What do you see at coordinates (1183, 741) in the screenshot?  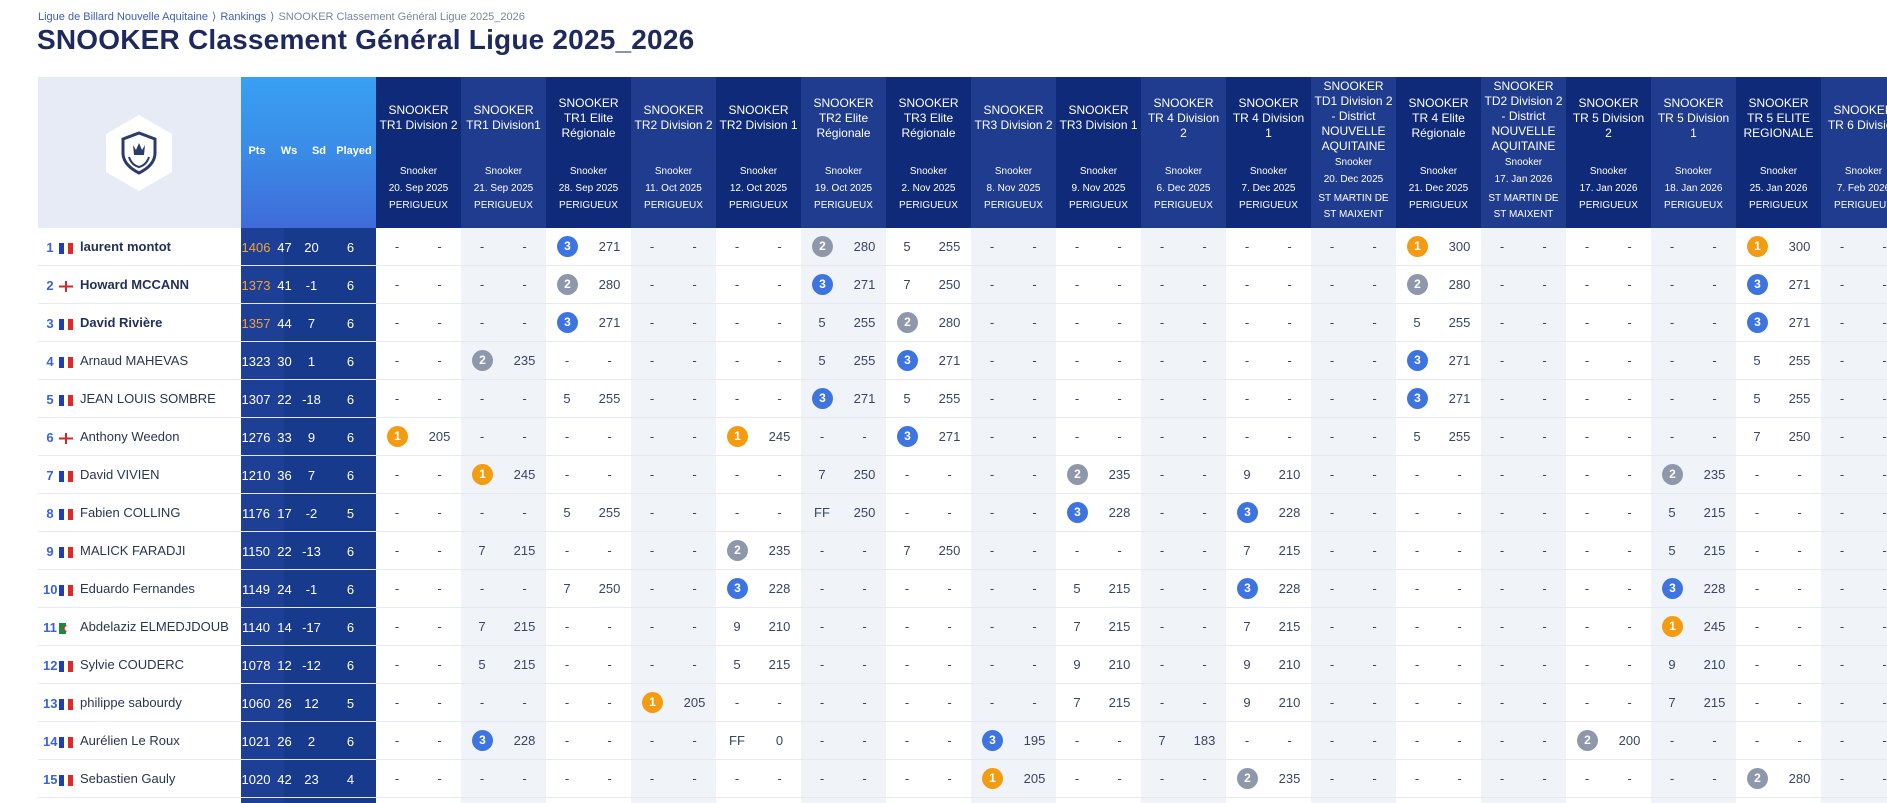 I see `result-cell: 7 183` at bounding box center [1183, 741].